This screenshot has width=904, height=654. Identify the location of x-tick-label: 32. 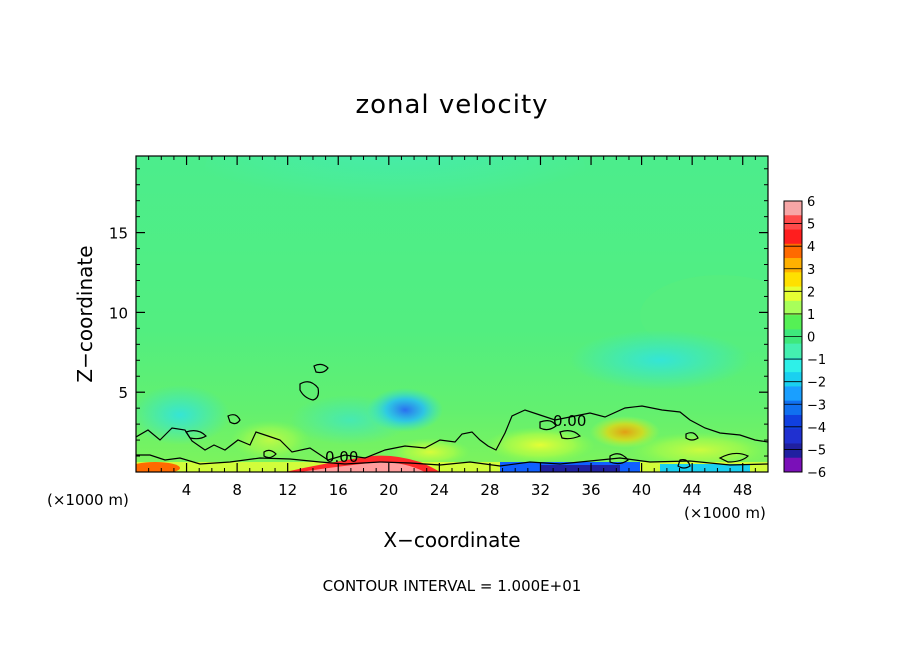
(540, 490).